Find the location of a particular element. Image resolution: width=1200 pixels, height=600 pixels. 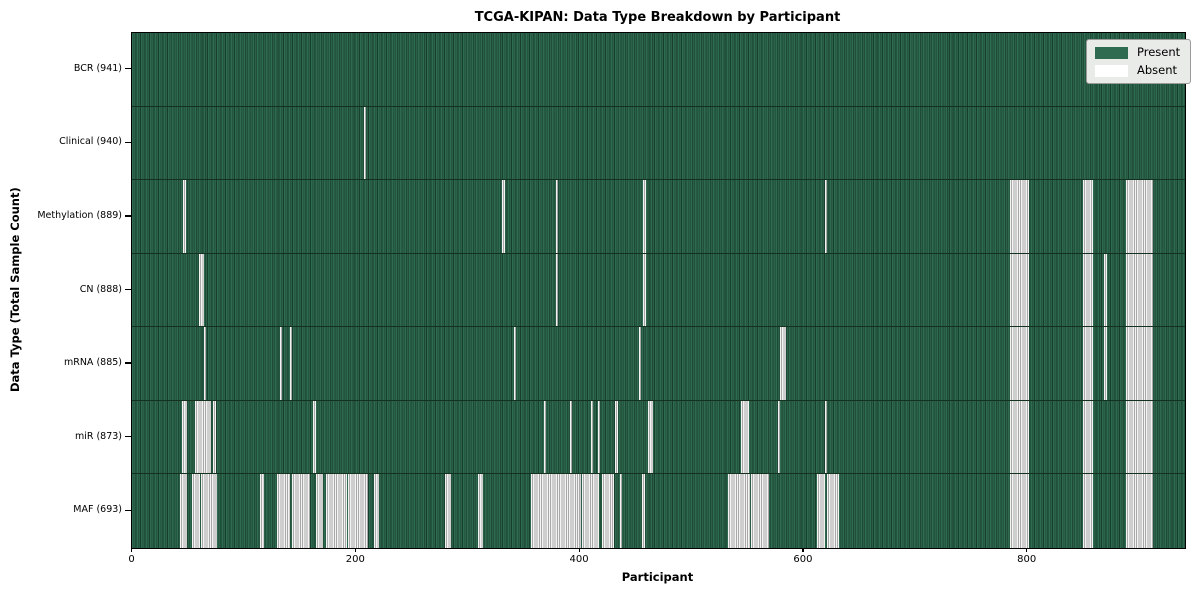

y-tick-label: CN (888) is located at coordinates (100, 289).